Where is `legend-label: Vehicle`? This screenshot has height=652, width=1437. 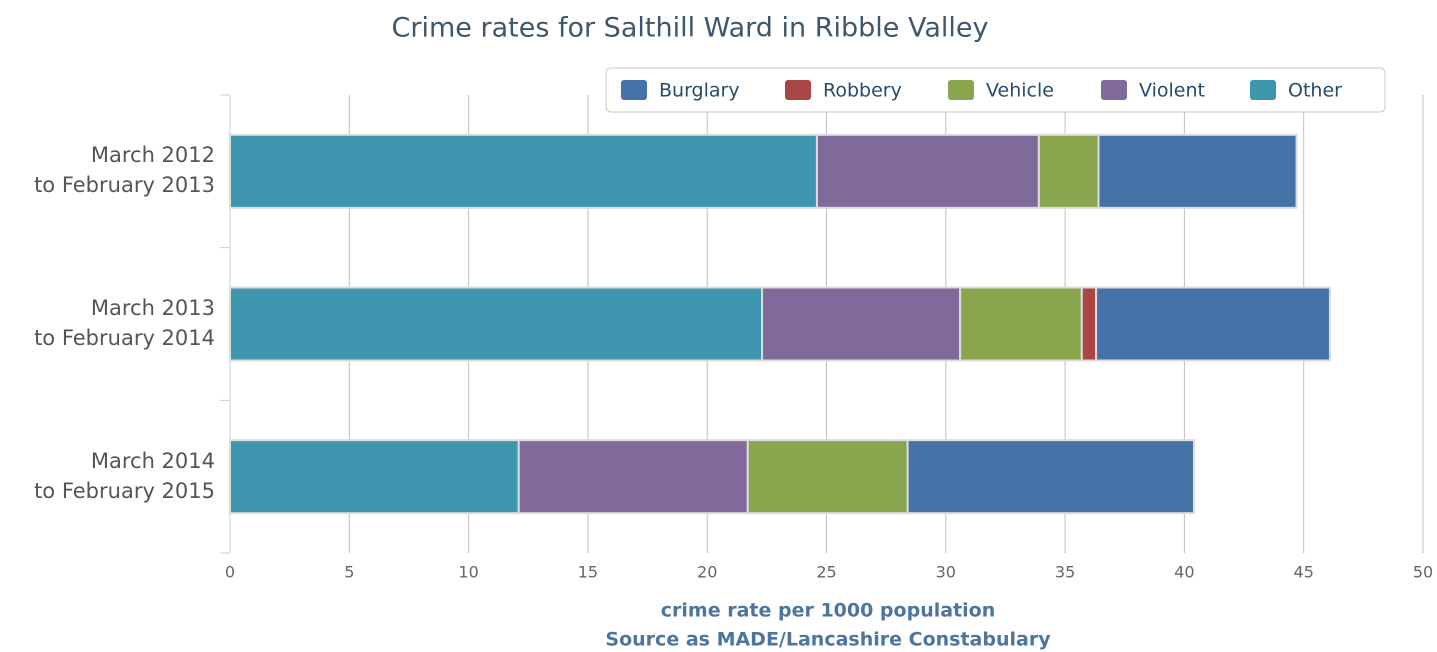
legend-label: Vehicle is located at coordinates (1020, 91).